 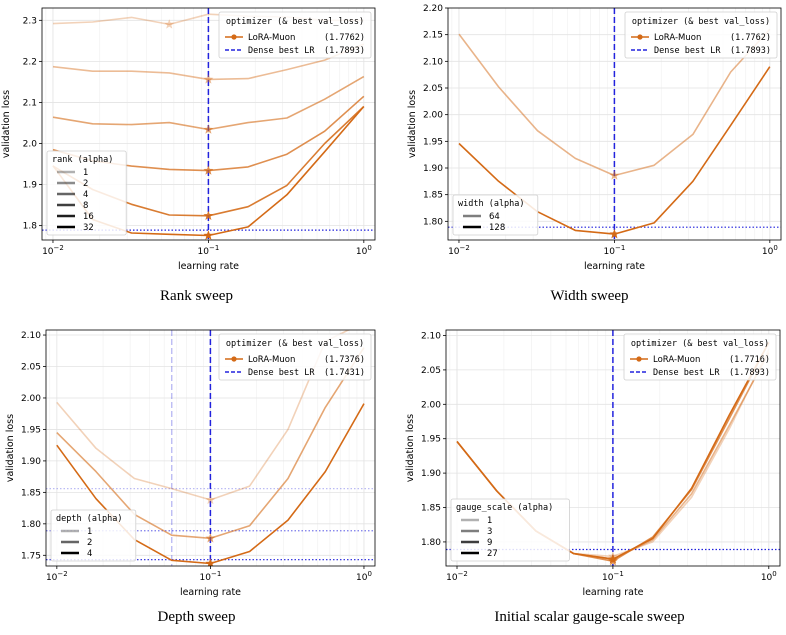 What do you see at coordinates (433, 36) in the screenshot?
I see `y-tick-label: 2.15` at bounding box center [433, 36].